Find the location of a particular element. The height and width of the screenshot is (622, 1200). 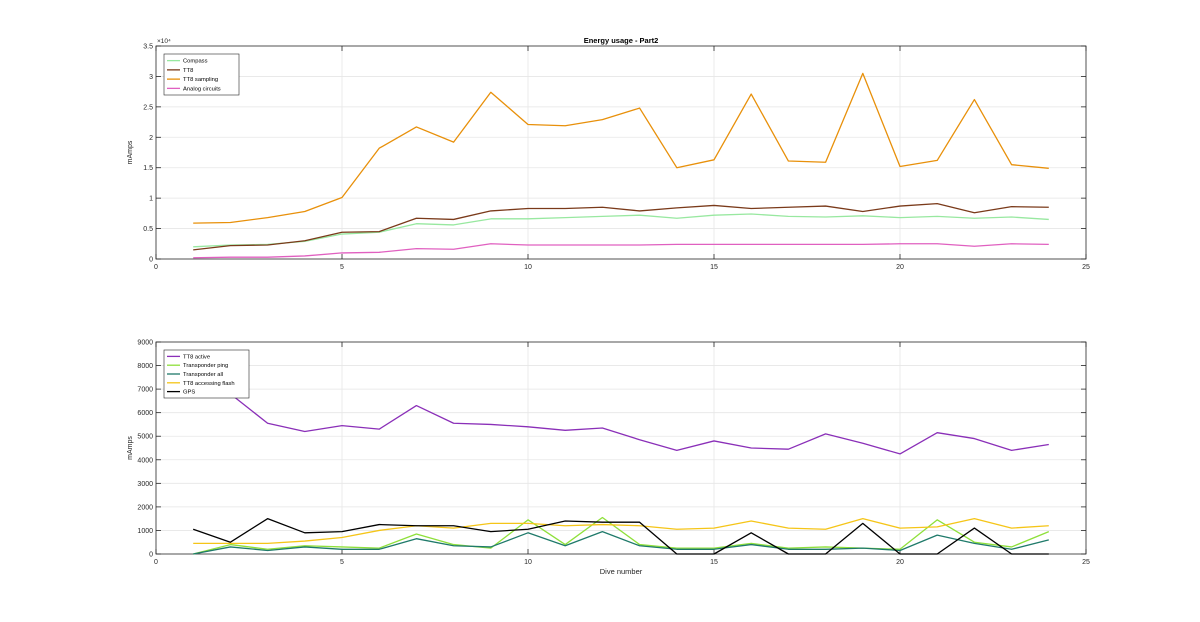

series-line-tt8 is located at coordinates (621, 226).